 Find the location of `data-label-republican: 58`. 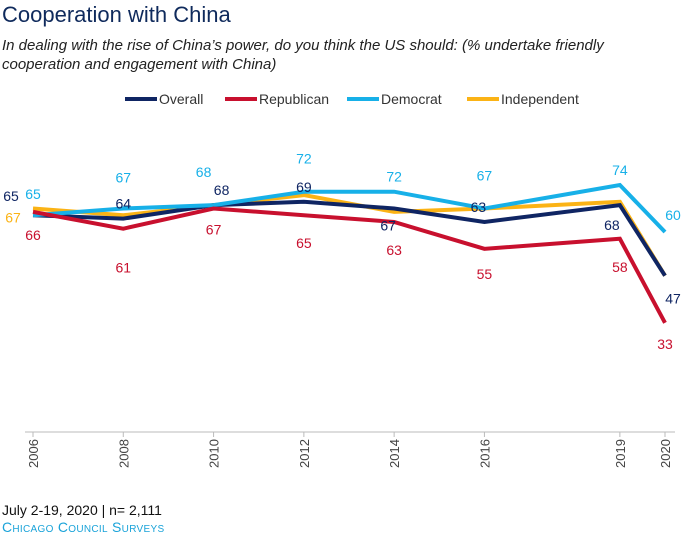

data-label-republican: 58 is located at coordinates (620, 267).